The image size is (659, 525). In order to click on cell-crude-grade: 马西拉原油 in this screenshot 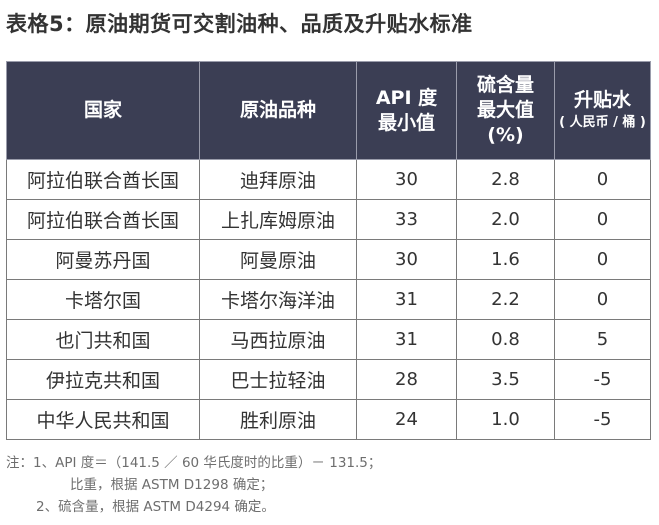, I will do `click(278, 339)`.